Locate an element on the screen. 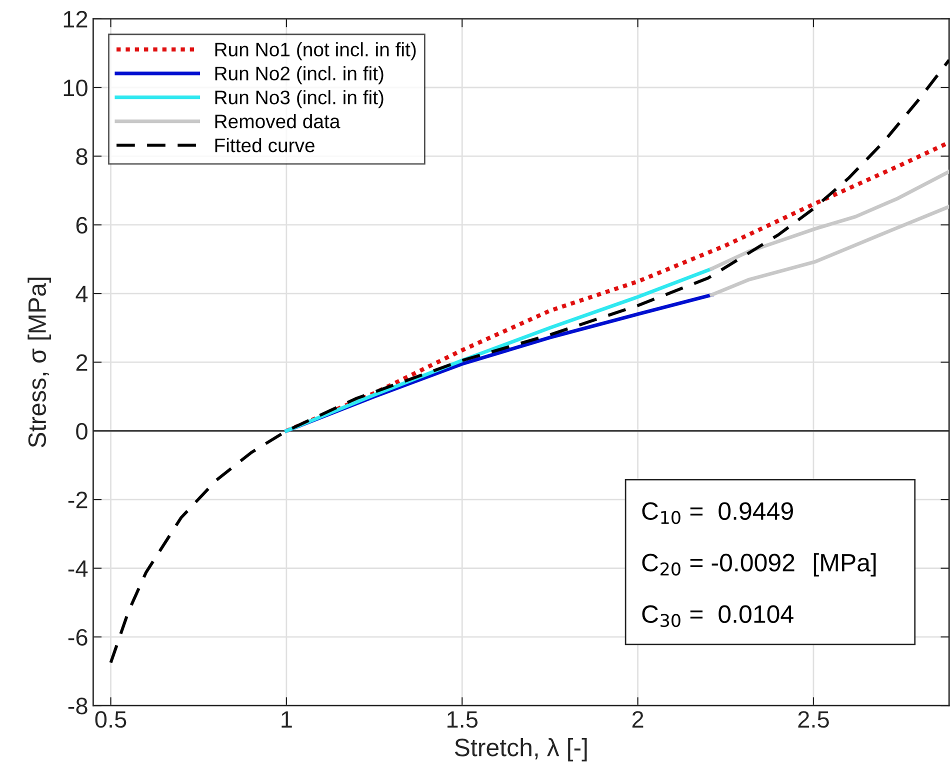 This screenshot has height=784, width=951. y-tick-label: 6 is located at coordinates (82, 225).